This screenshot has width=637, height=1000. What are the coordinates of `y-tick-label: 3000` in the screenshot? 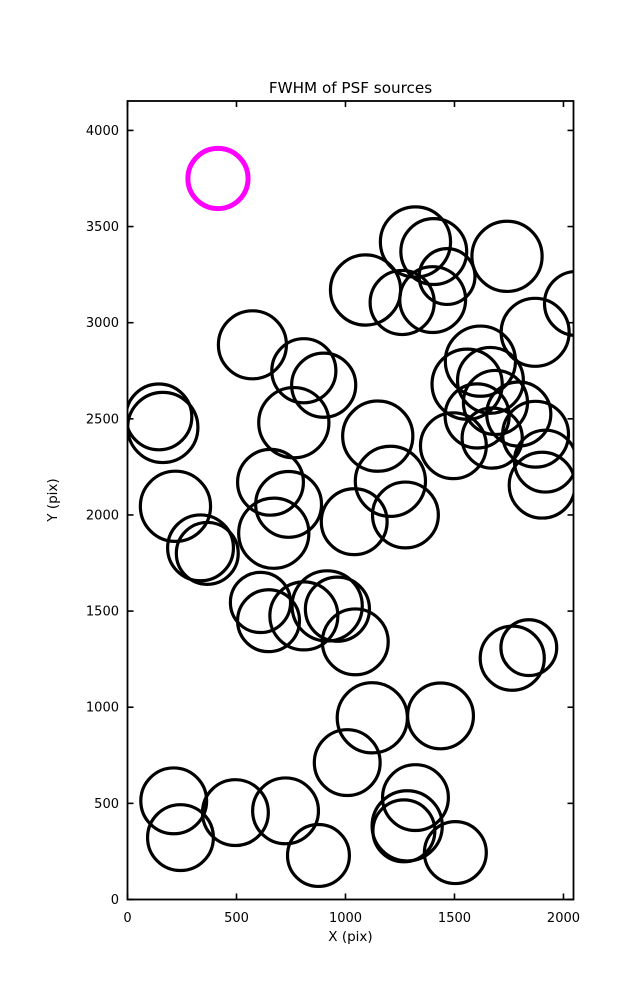 It's located at (102, 323).